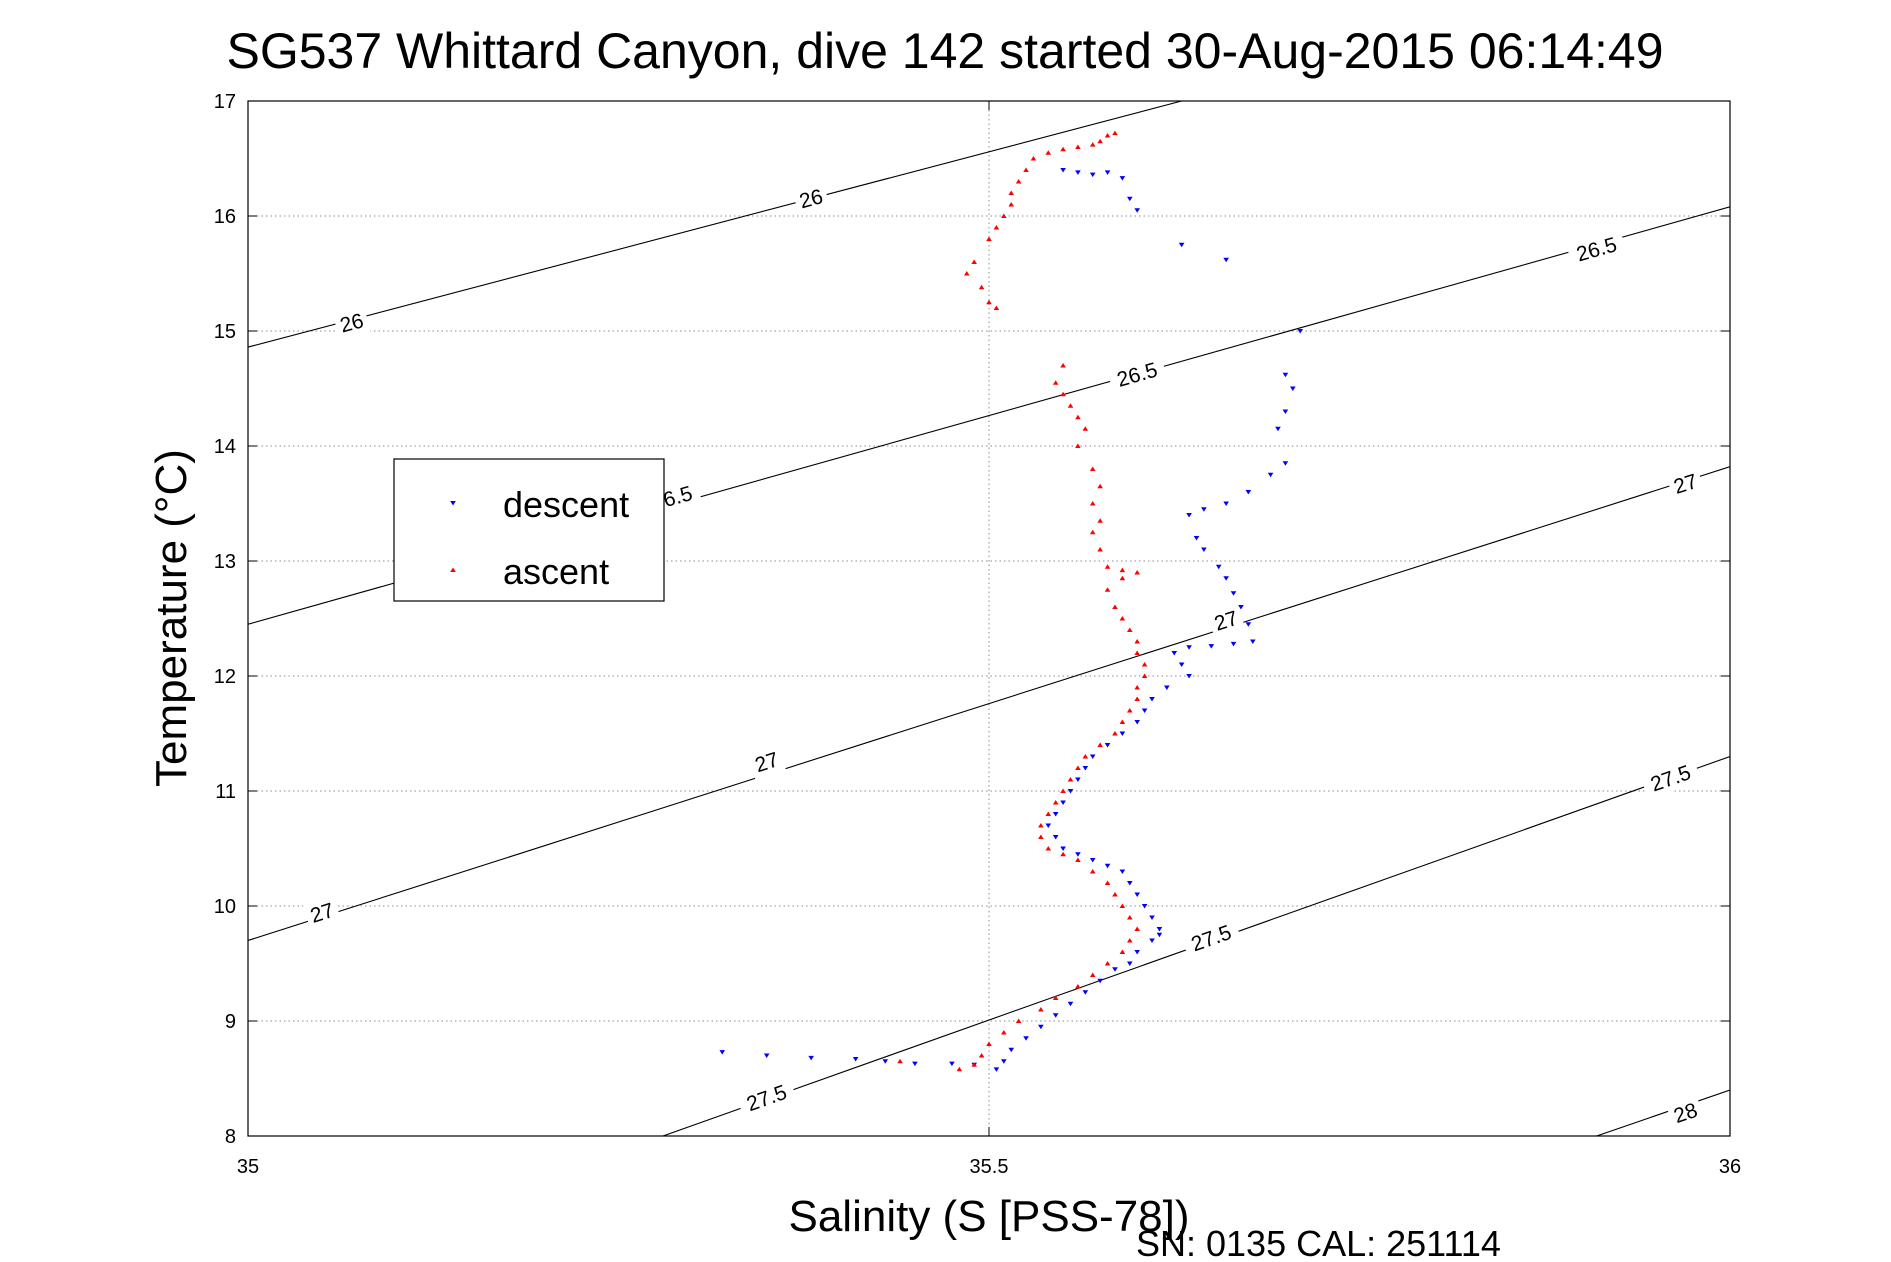 This screenshot has height=1262, width=1891. What do you see at coordinates (529, 530) in the screenshot?
I see `legend-box` at bounding box center [529, 530].